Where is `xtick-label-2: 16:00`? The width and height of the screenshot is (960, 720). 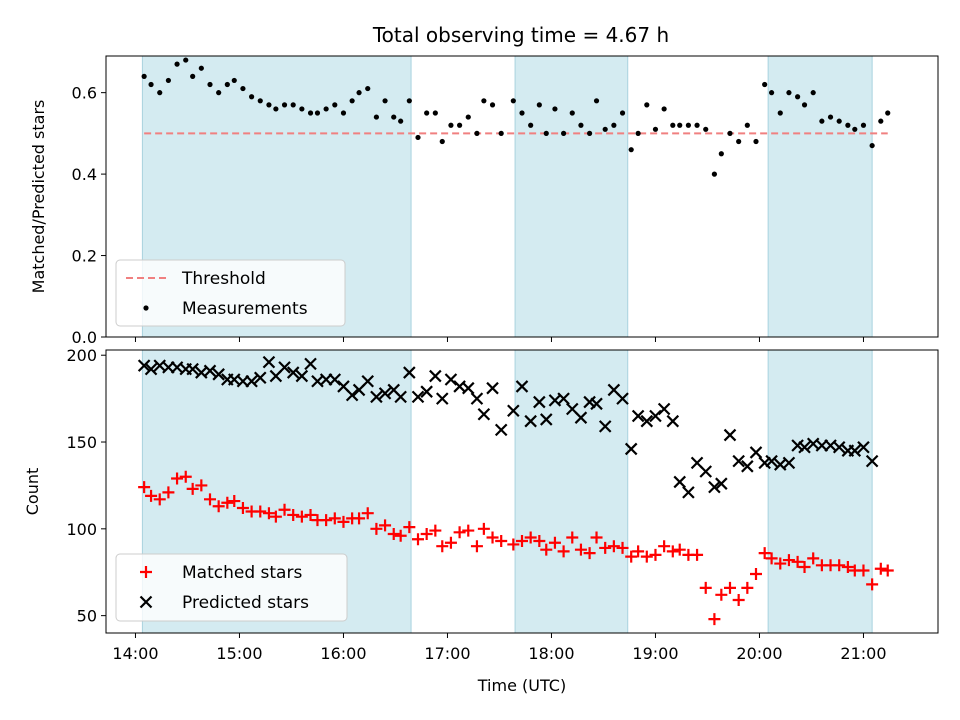
xtick-label-2: 16:00 is located at coordinates (343, 653).